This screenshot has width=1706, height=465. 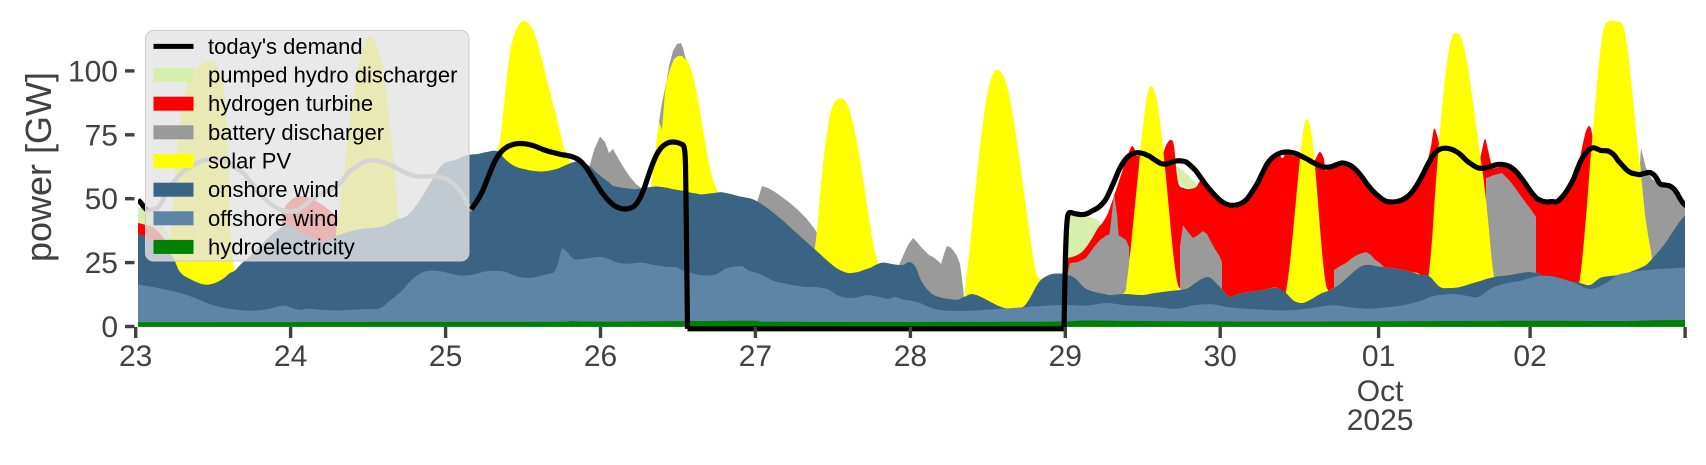 I want to click on svg-text: 0, so click(x=109, y=327).